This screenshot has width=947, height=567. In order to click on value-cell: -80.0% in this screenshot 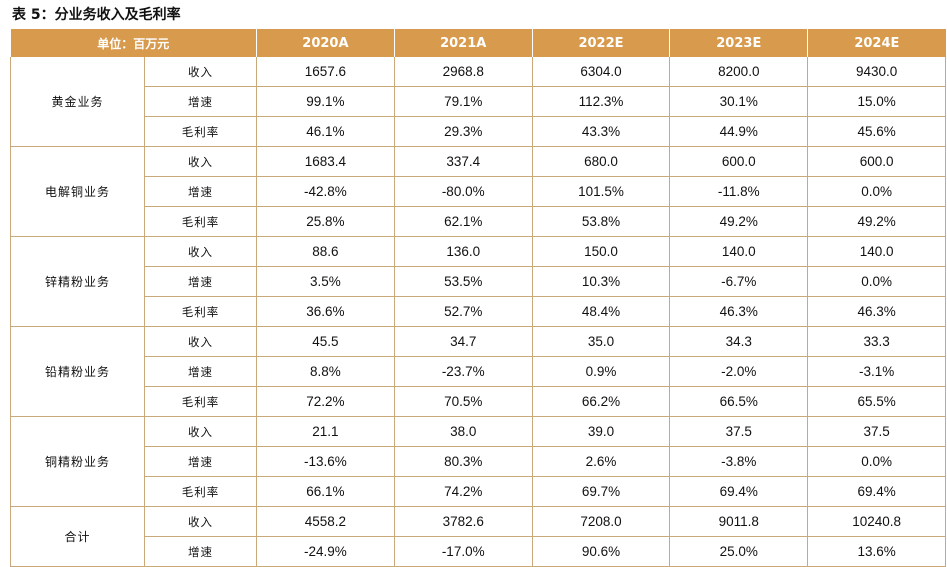, I will do `click(463, 191)`.